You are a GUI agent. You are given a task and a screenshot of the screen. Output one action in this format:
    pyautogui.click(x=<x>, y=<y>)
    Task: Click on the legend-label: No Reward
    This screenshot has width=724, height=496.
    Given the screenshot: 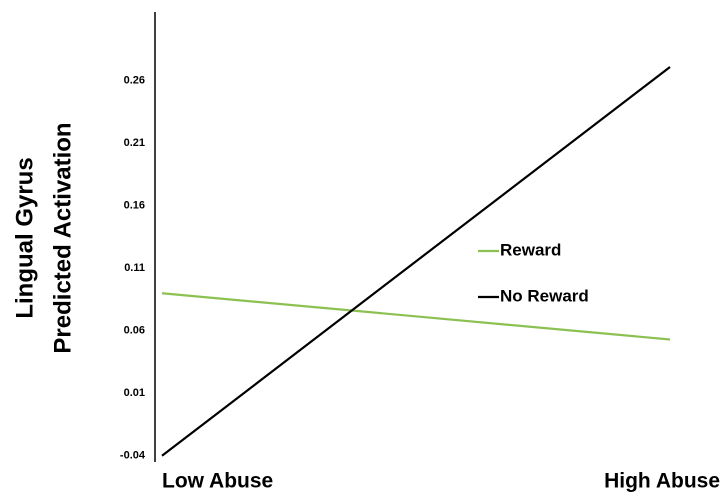 What is the action you would take?
    pyautogui.click(x=544, y=295)
    